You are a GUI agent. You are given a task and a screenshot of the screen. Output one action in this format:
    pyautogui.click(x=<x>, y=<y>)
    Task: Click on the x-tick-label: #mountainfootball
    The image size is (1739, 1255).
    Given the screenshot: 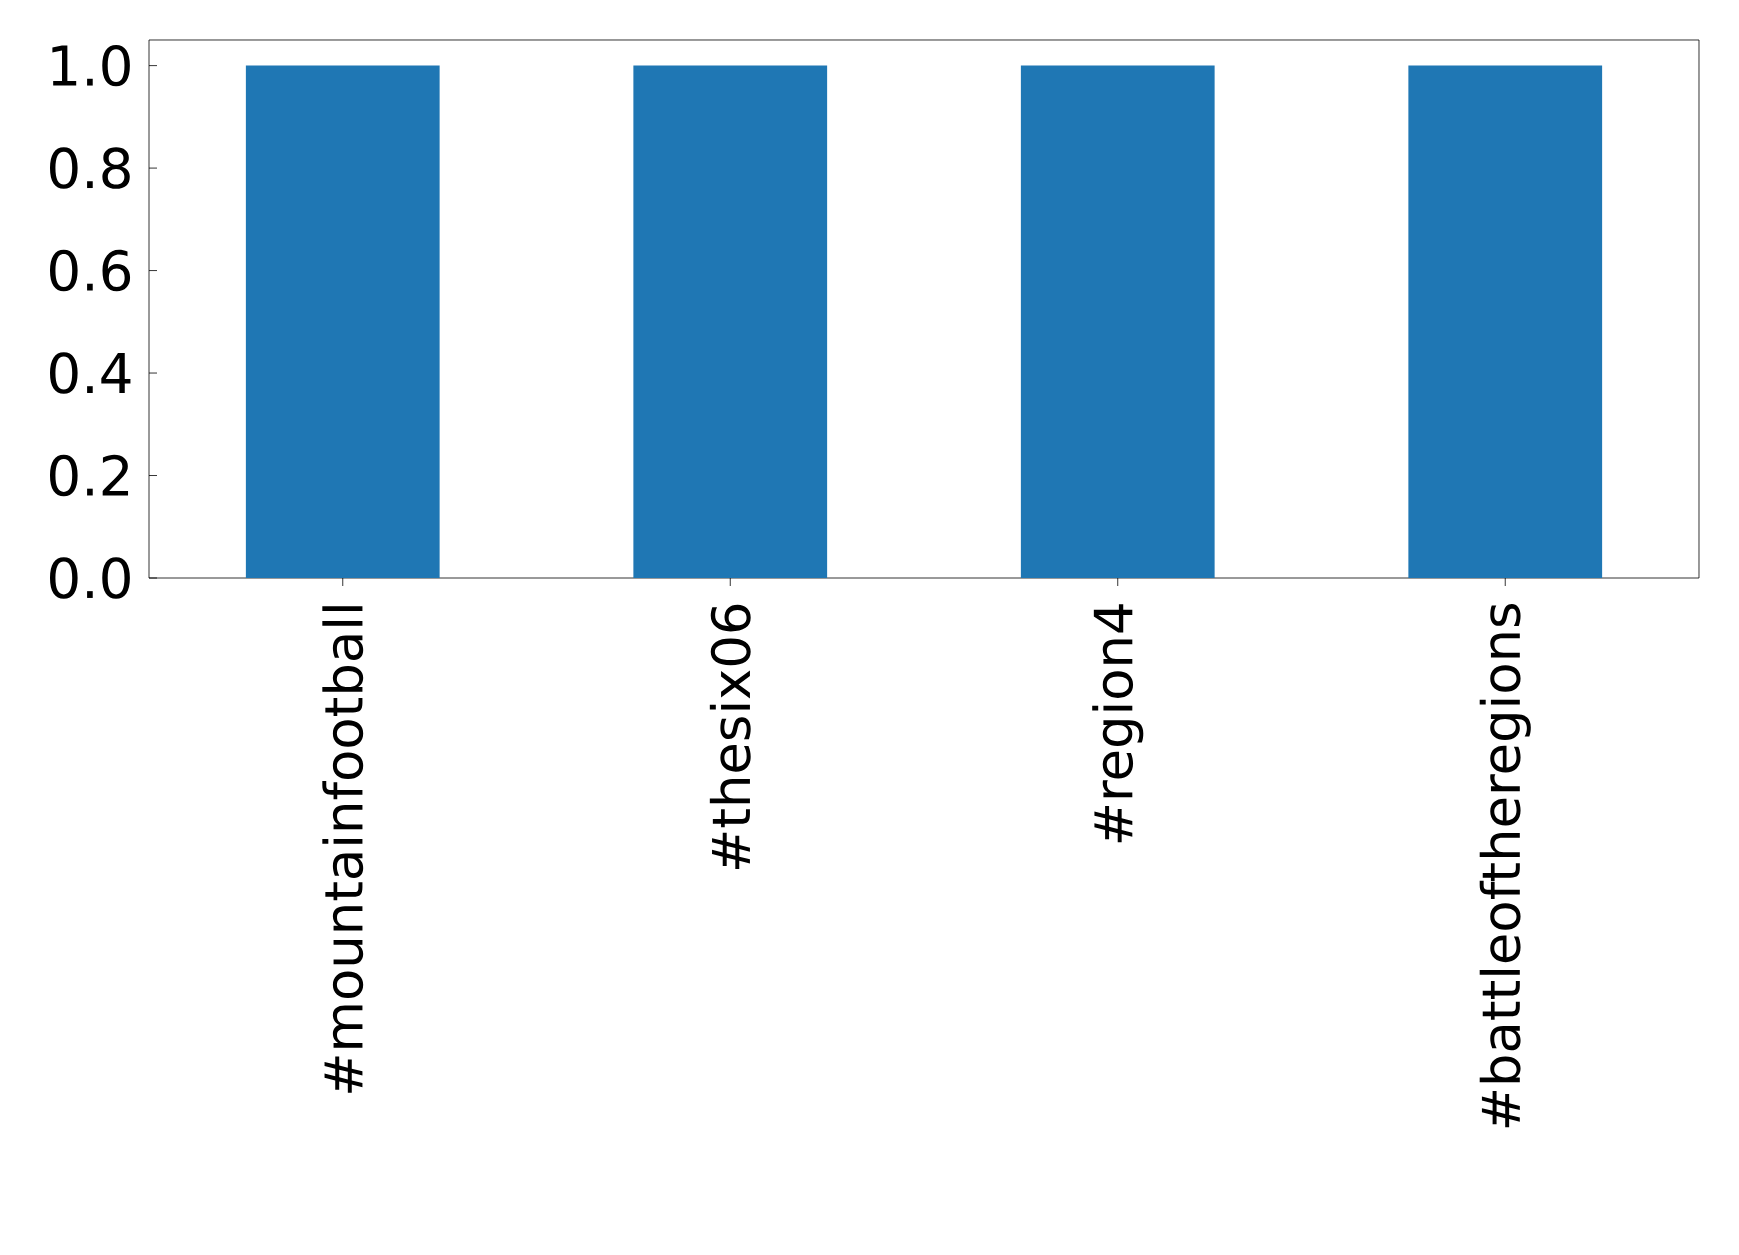 What is the action you would take?
    pyautogui.click(x=343, y=849)
    